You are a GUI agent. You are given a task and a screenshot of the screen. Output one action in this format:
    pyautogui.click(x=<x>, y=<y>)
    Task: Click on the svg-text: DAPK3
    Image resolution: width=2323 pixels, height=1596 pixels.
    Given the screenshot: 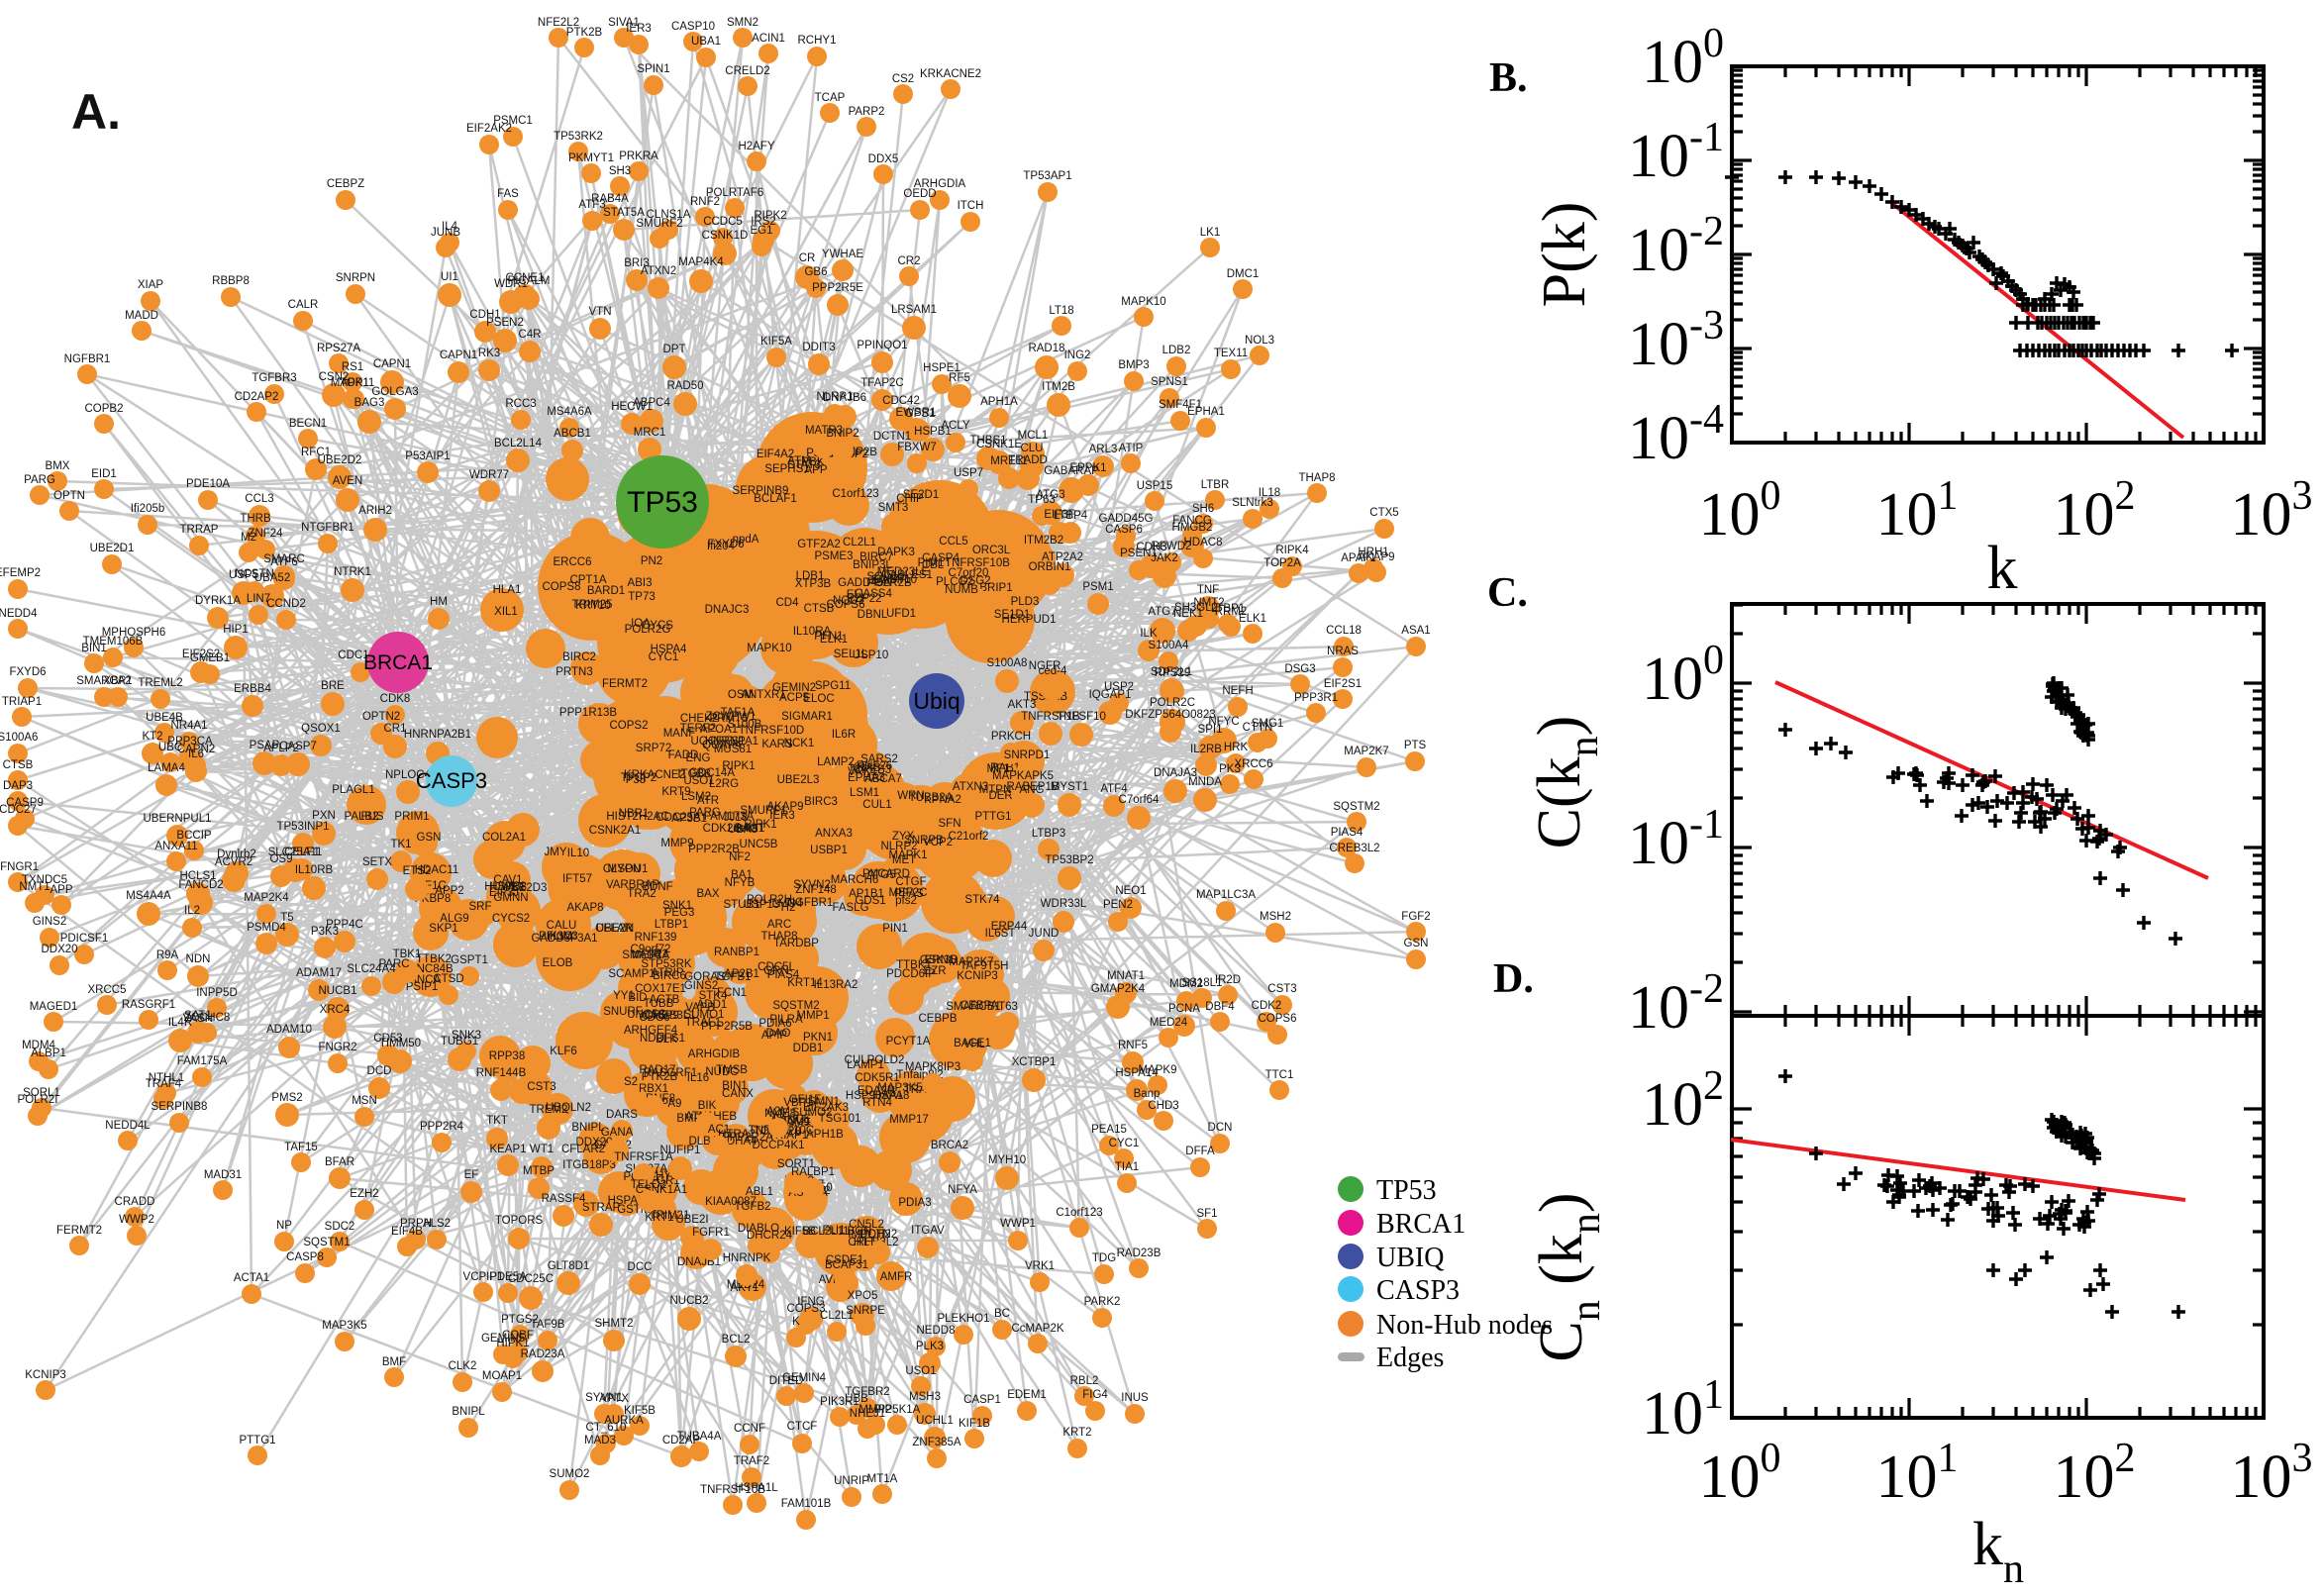 What is the action you would take?
    pyautogui.click(x=896, y=552)
    